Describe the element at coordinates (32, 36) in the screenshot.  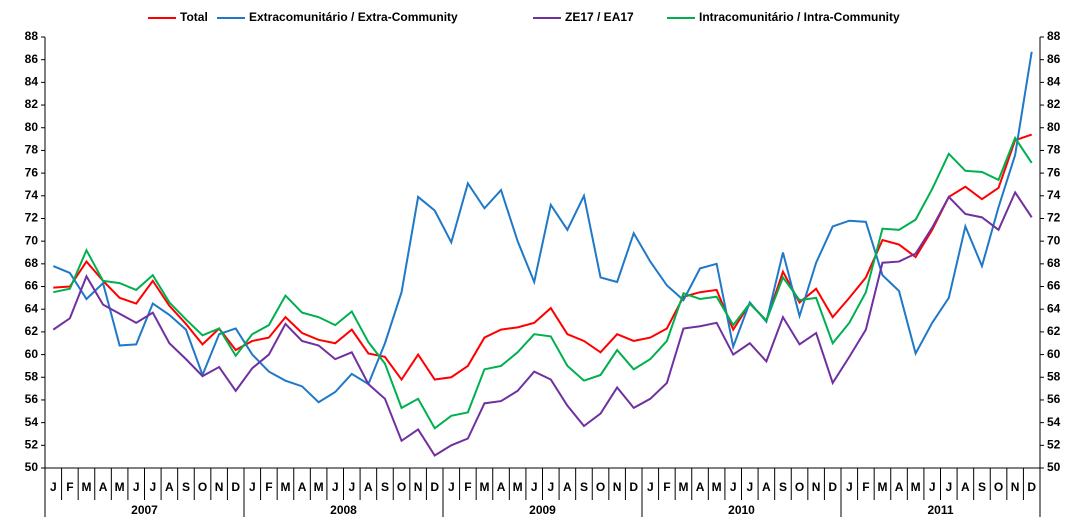
I see `y-tick-label: 88` at that location.